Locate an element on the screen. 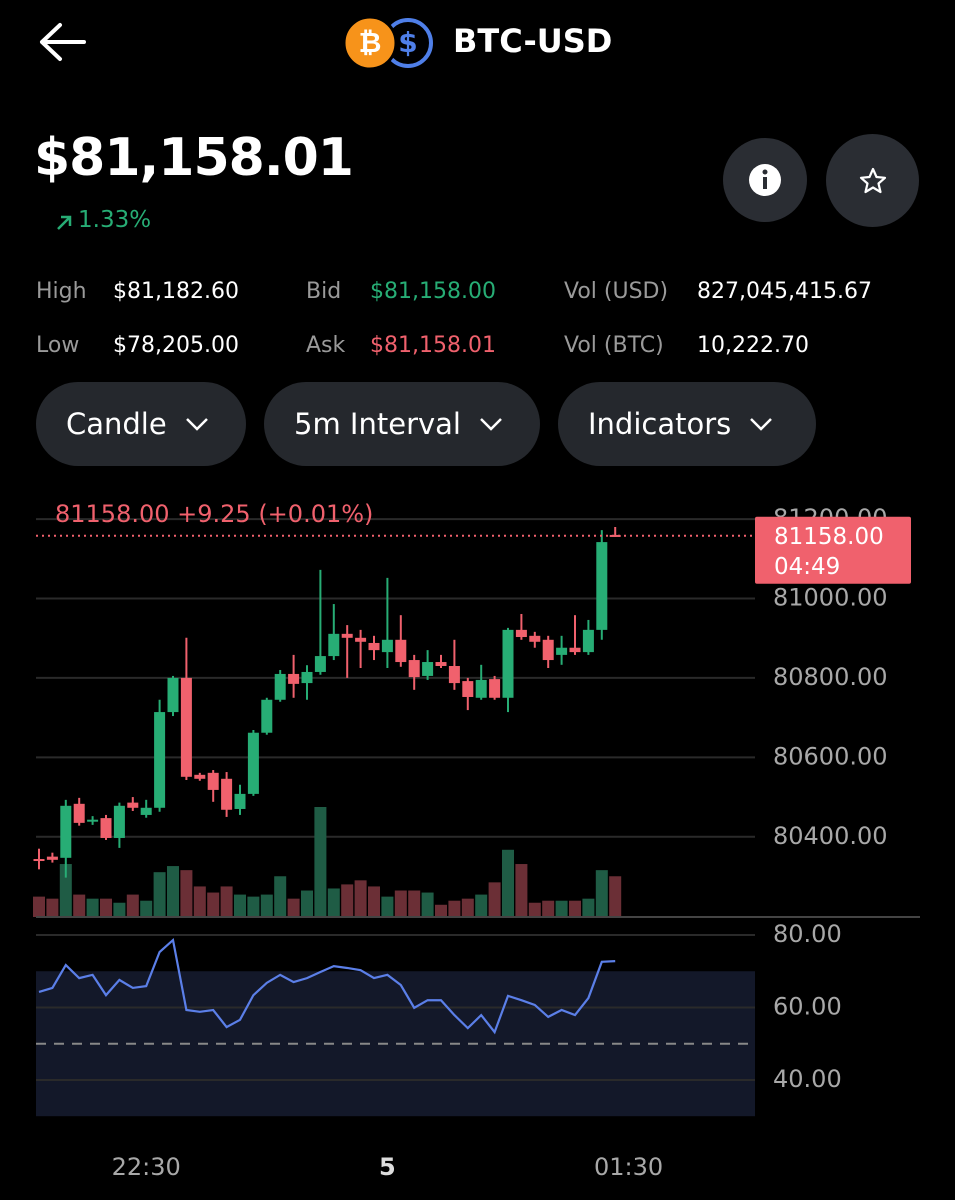  stat-label: Vol (BTC) is located at coordinates (614, 345).